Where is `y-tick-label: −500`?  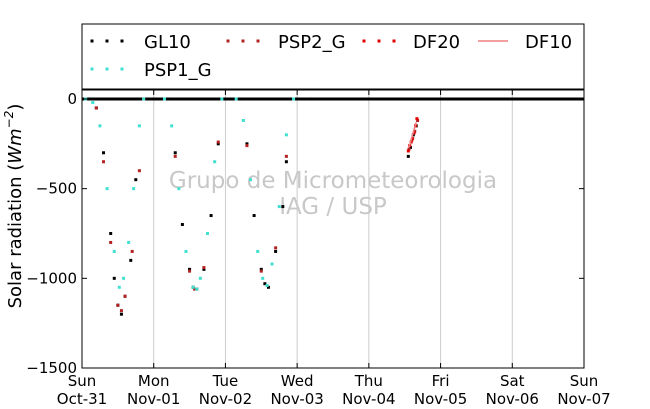 y-tick-label: −500 is located at coordinates (56, 189).